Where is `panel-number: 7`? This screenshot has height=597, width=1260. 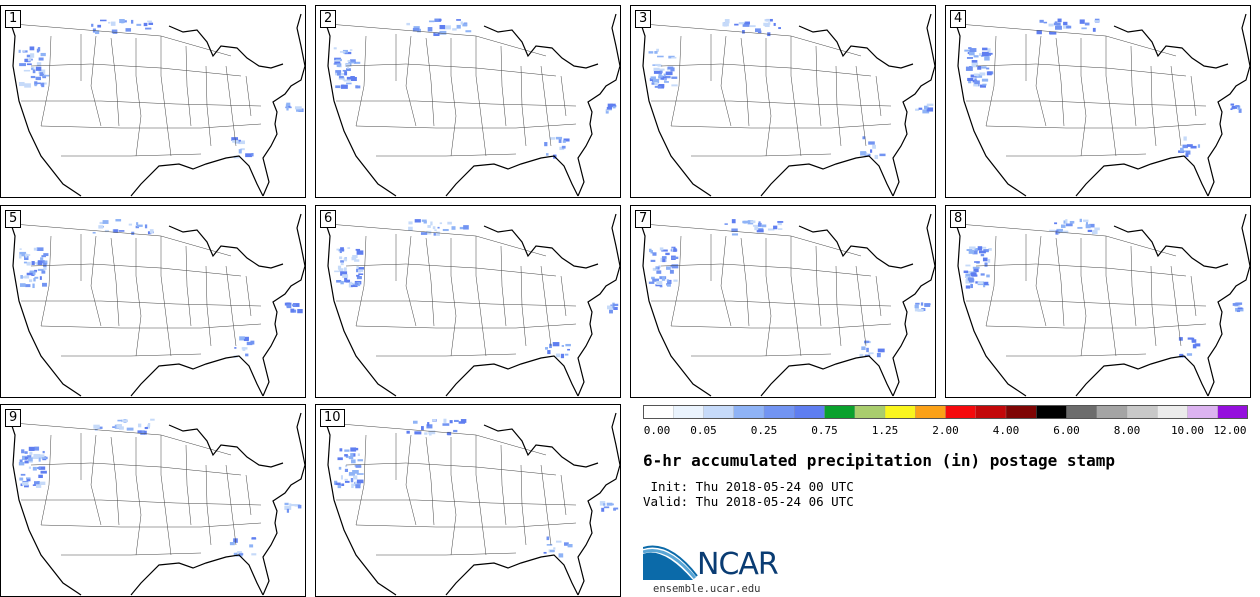
panel-number: 7 is located at coordinates (643, 219).